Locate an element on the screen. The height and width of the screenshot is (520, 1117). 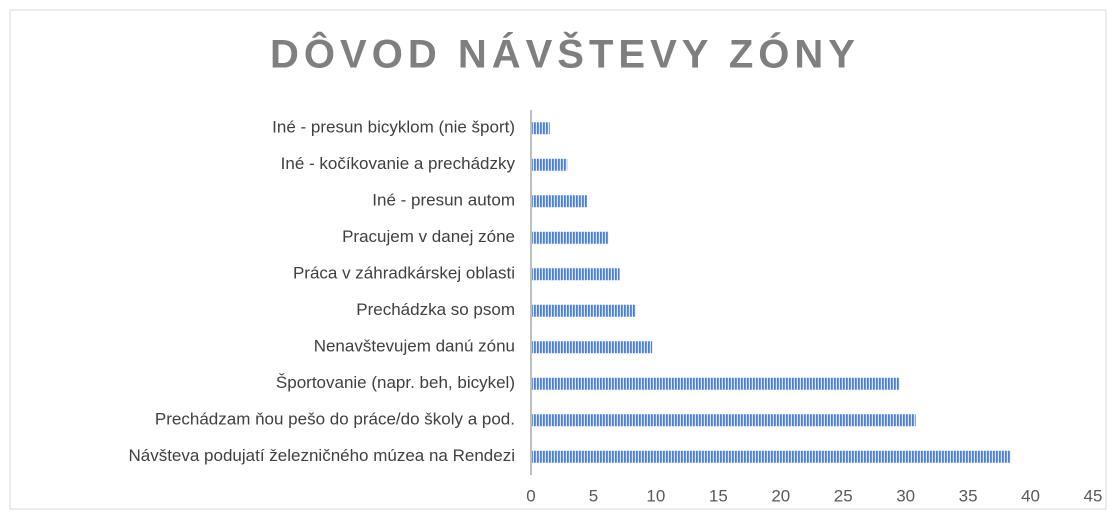
y-tick-label: Športovanie (napr. beh, bicykel) is located at coordinates (395, 382).